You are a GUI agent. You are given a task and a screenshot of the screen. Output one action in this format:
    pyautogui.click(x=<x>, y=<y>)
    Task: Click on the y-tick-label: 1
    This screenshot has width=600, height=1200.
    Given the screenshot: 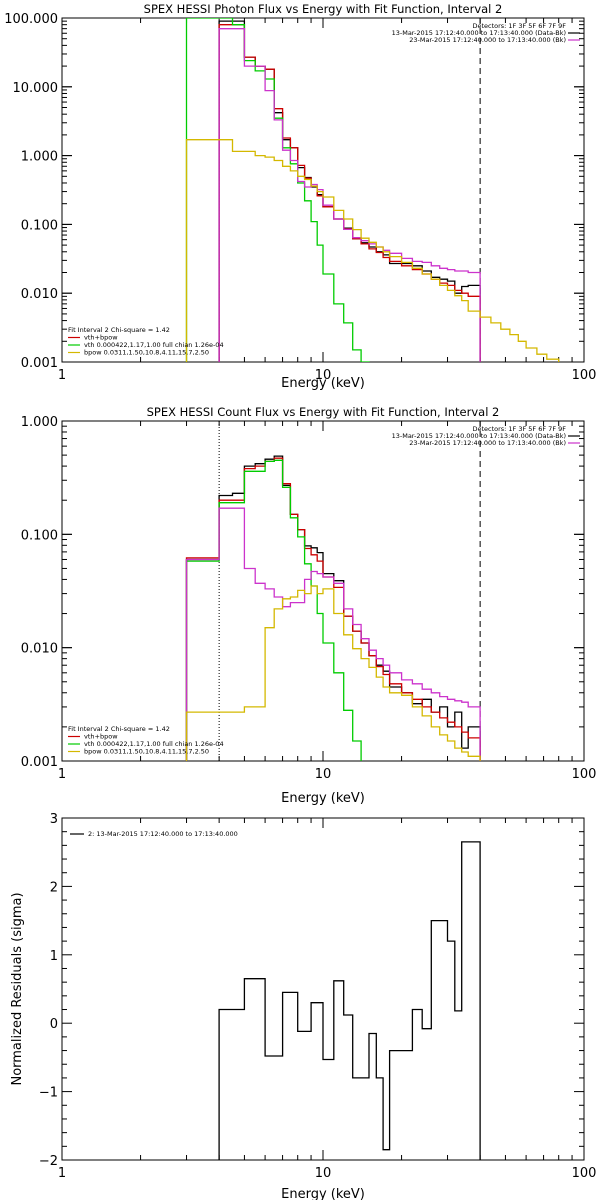 What is the action you would take?
    pyautogui.click(x=54, y=956)
    